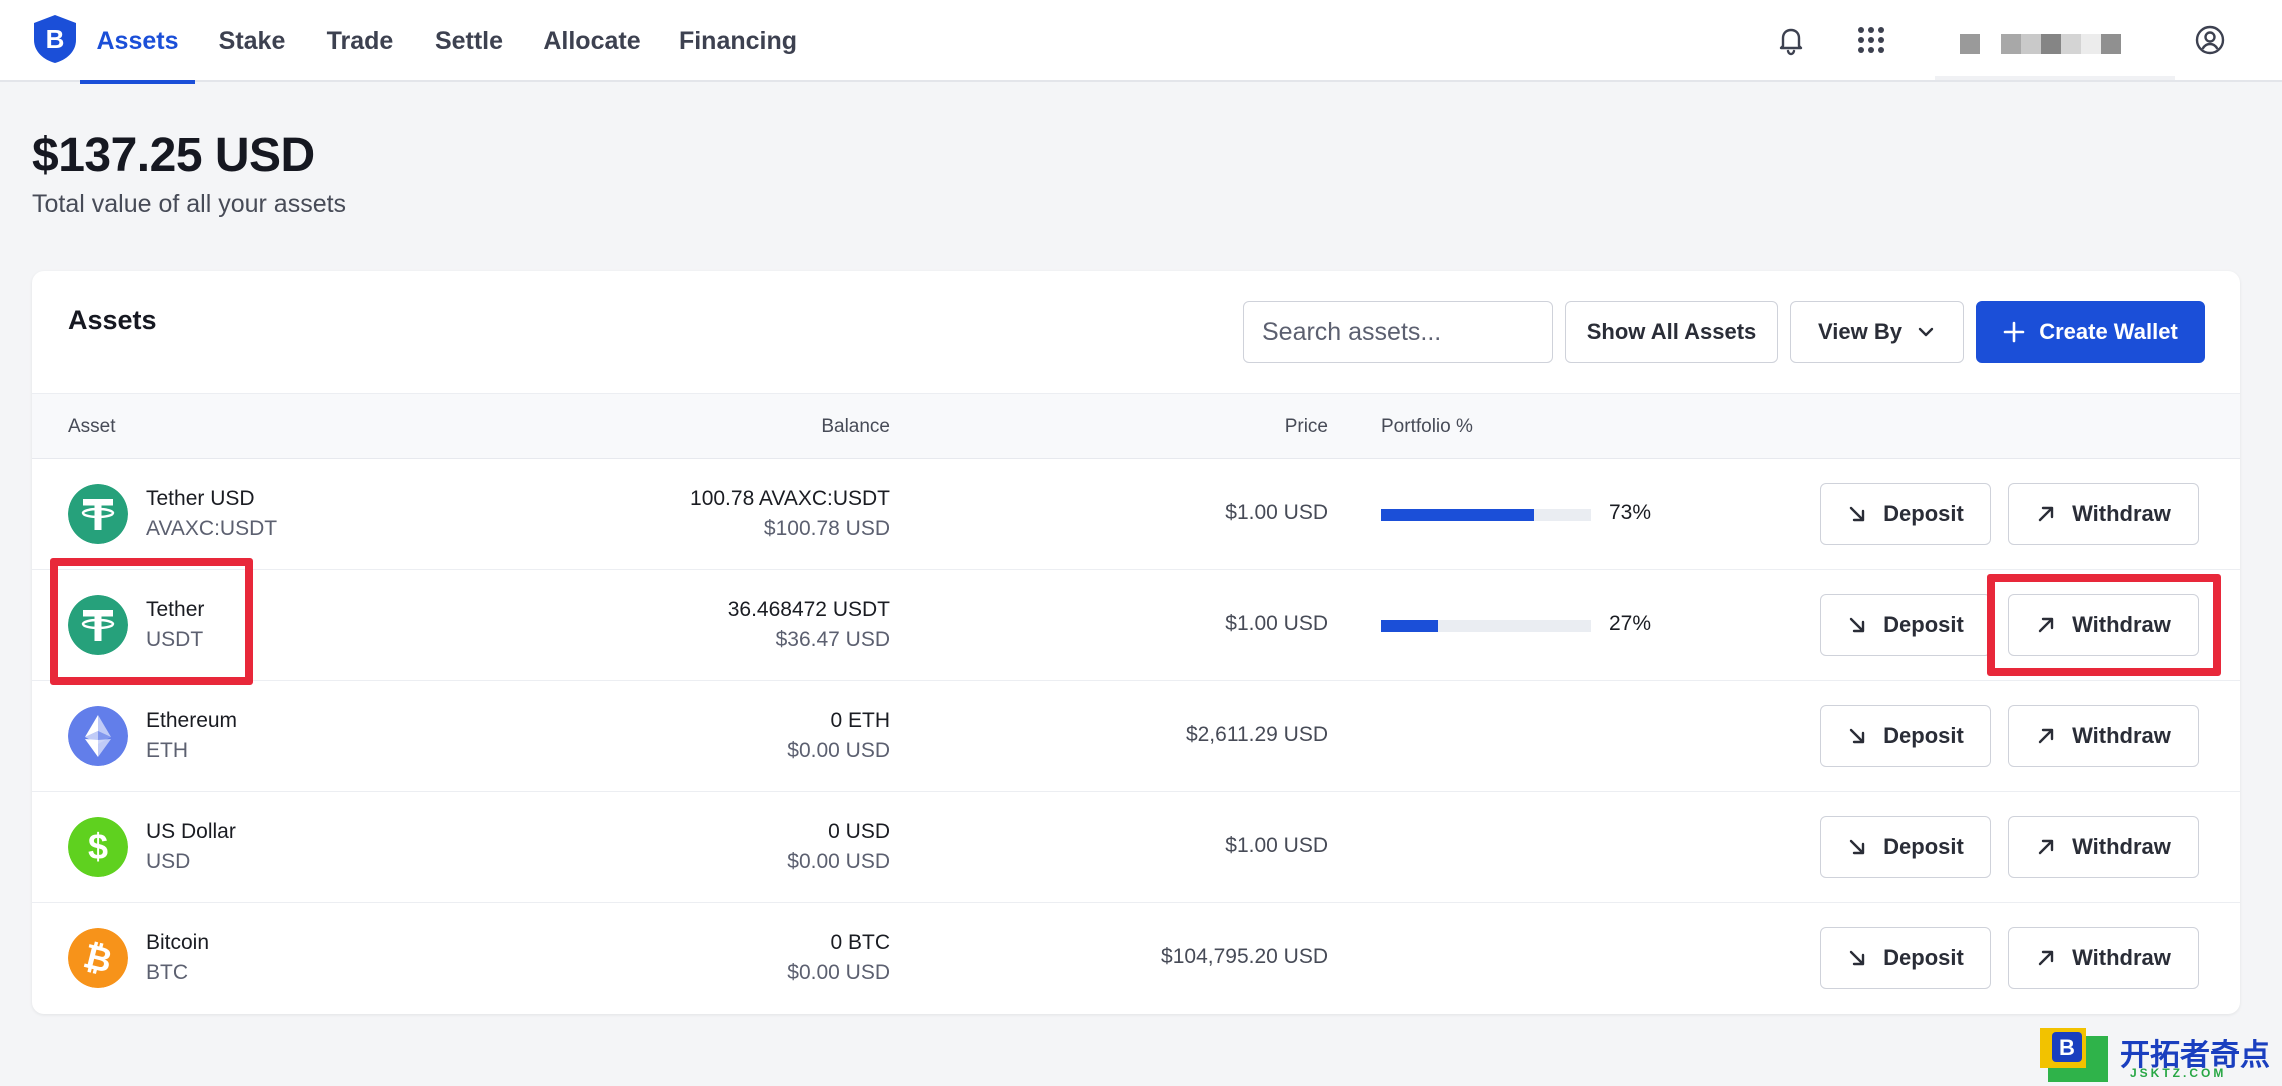 This screenshot has width=2282, height=1086. I want to click on asset-balance: 0 ETH, so click(860, 720).